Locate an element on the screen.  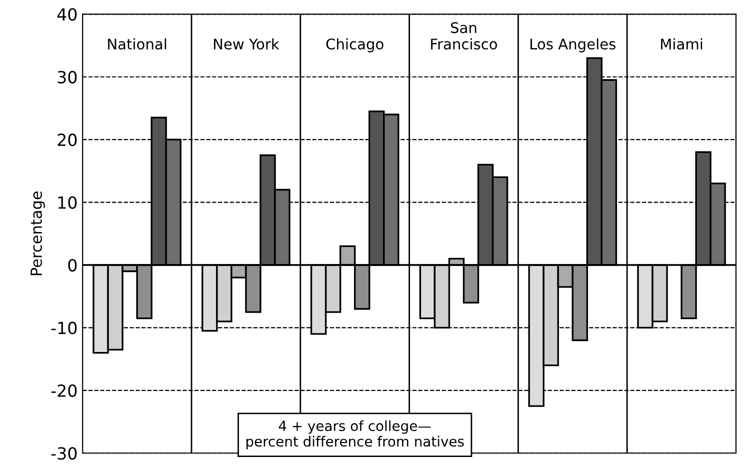
x-tick-label: National is located at coordinates (137, 44).